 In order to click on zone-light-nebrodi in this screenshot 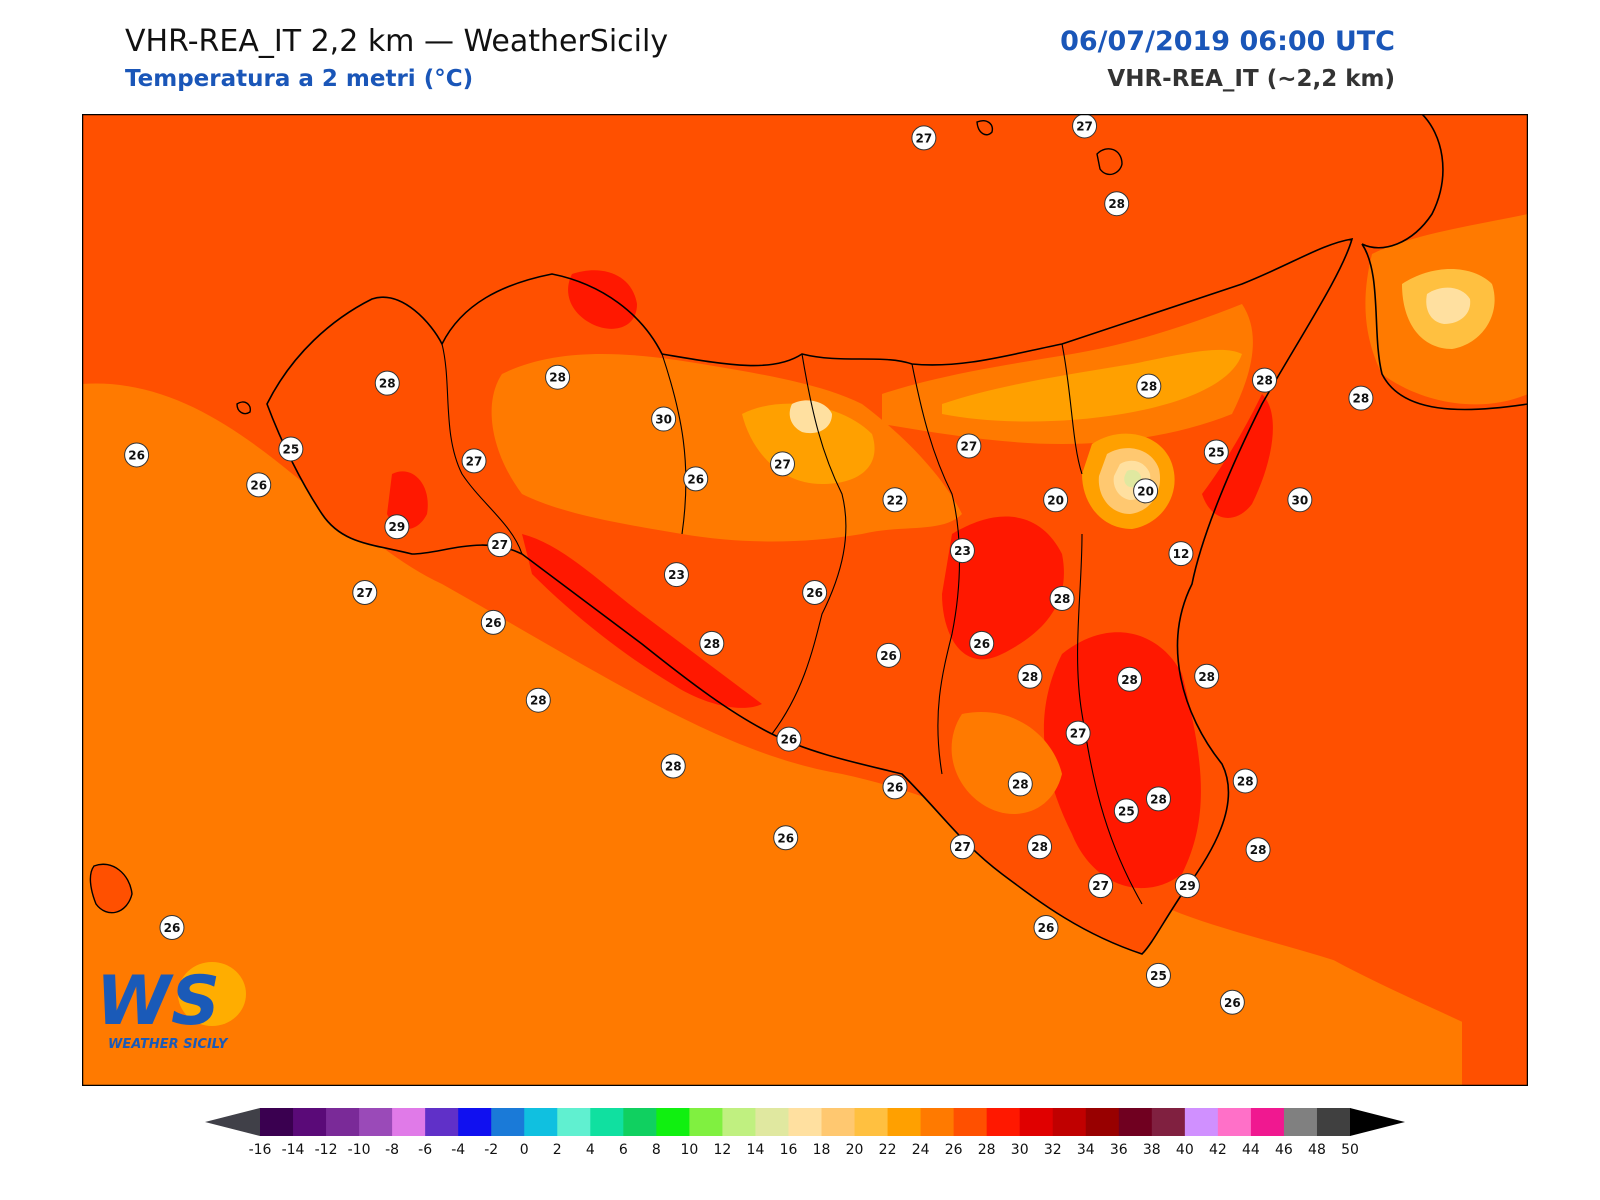, I will do `click(1092, 385)`.